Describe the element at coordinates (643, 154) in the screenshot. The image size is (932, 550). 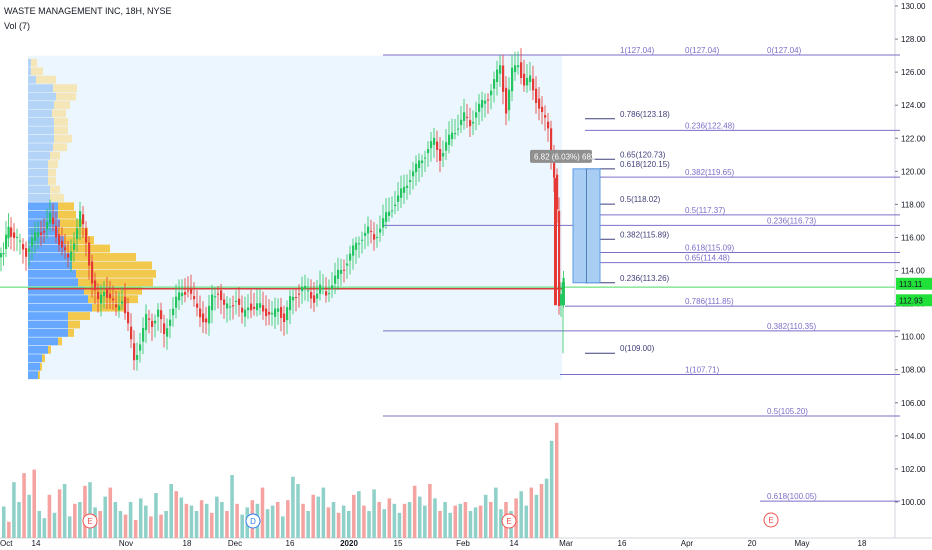
I see `fib-label: 0.65(120.73)` at that location.